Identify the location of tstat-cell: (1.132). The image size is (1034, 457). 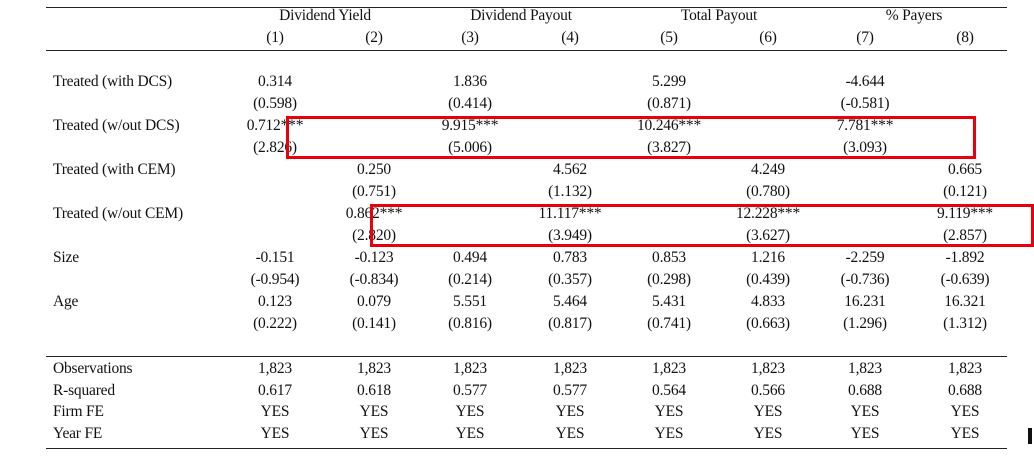
(570, 191).